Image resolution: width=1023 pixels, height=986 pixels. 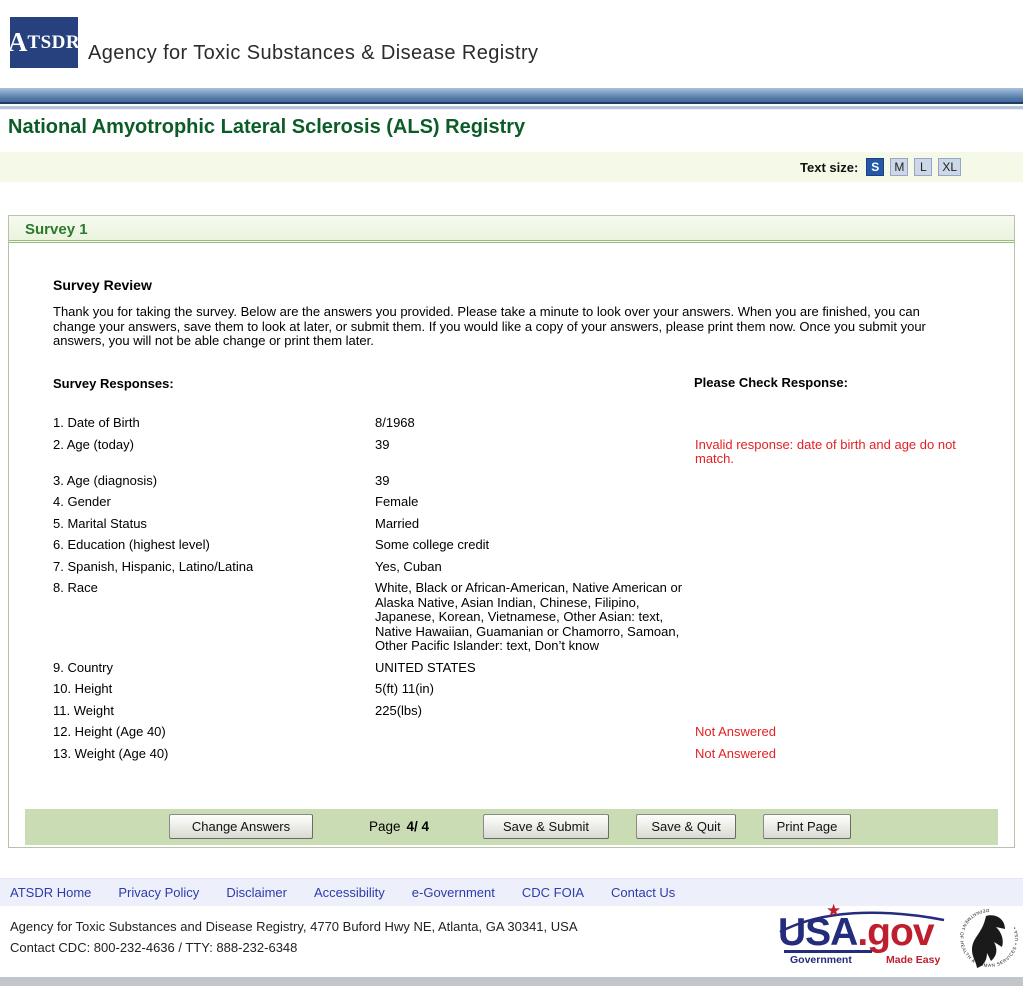 What do you see at coordinates (425, 667) in the screenshot?
I see `answer-value: UNITED STATES` at bounding box center [425, 667].